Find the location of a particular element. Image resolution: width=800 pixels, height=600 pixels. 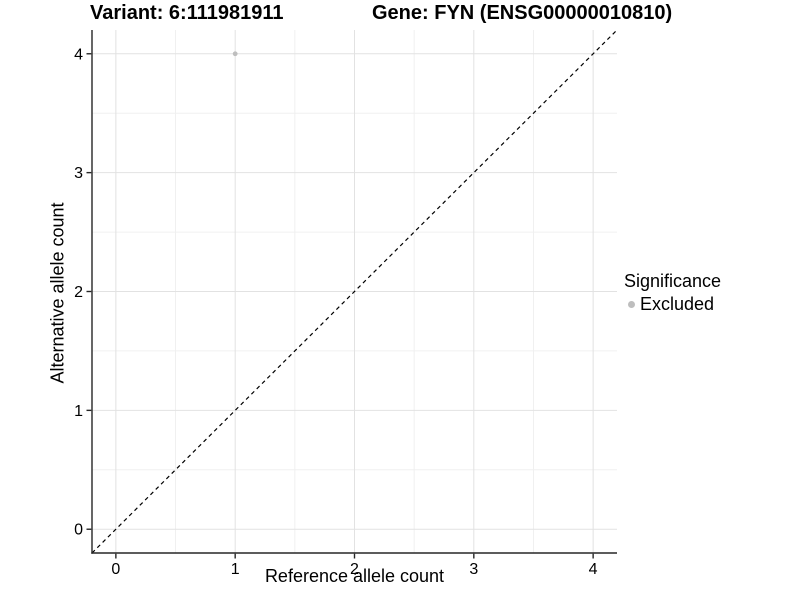

chart-title-gene: Gene: FYN (ENSG00000010810) is located at coordinates (522, 13).